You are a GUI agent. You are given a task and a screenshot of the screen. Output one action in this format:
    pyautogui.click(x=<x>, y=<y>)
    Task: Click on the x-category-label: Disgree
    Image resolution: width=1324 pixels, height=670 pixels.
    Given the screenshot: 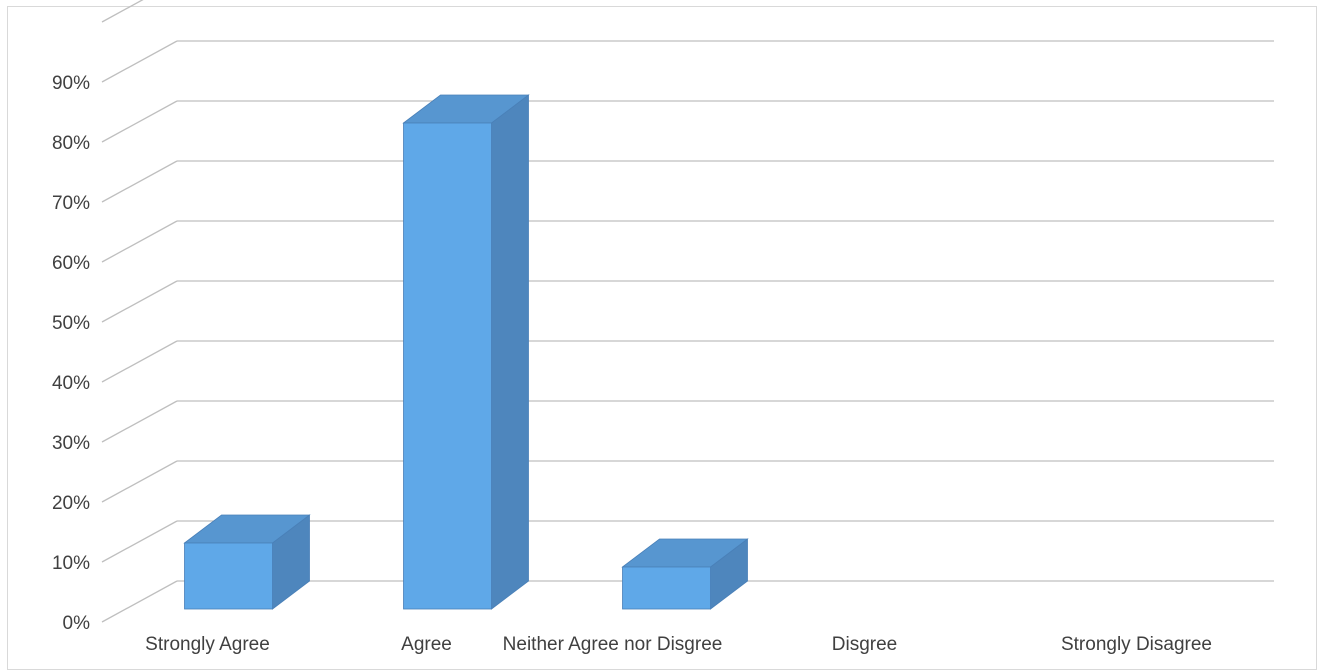 What is the action you would take?
    pyautogui.click(x=864, y=644)
    